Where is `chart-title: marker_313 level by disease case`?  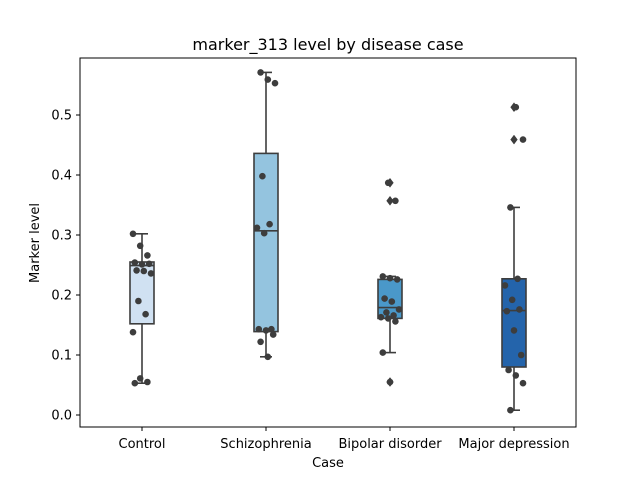 chart-title: marker_313 level by disease case is located at coordinates (327, 45).